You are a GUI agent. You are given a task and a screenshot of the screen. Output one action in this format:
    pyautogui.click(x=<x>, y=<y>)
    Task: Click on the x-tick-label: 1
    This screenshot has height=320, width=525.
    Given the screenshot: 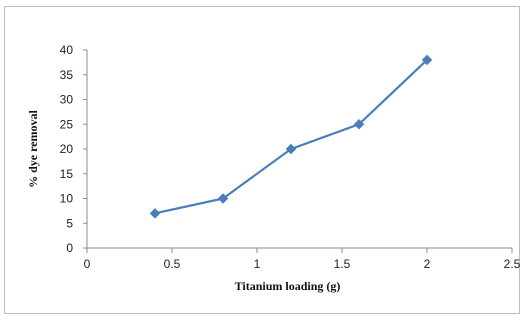 What is the action you would take?
    pyautogui.click(x=257, y=264)
    